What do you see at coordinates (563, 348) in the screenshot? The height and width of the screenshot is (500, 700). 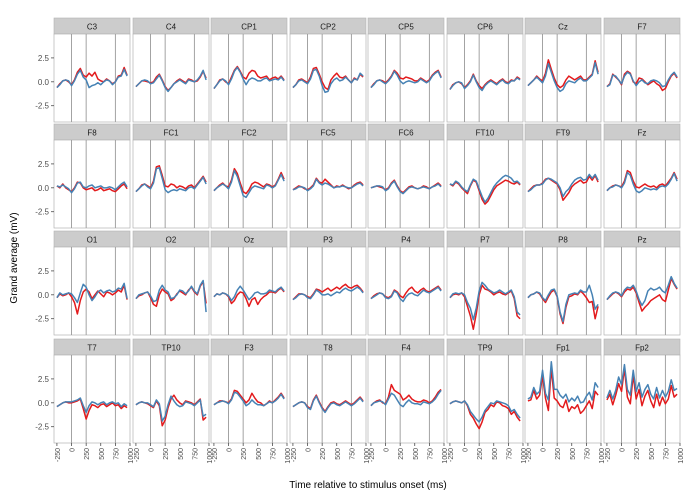 I see `facet-strip-label: Fp1` at bounding box center [563, 348].